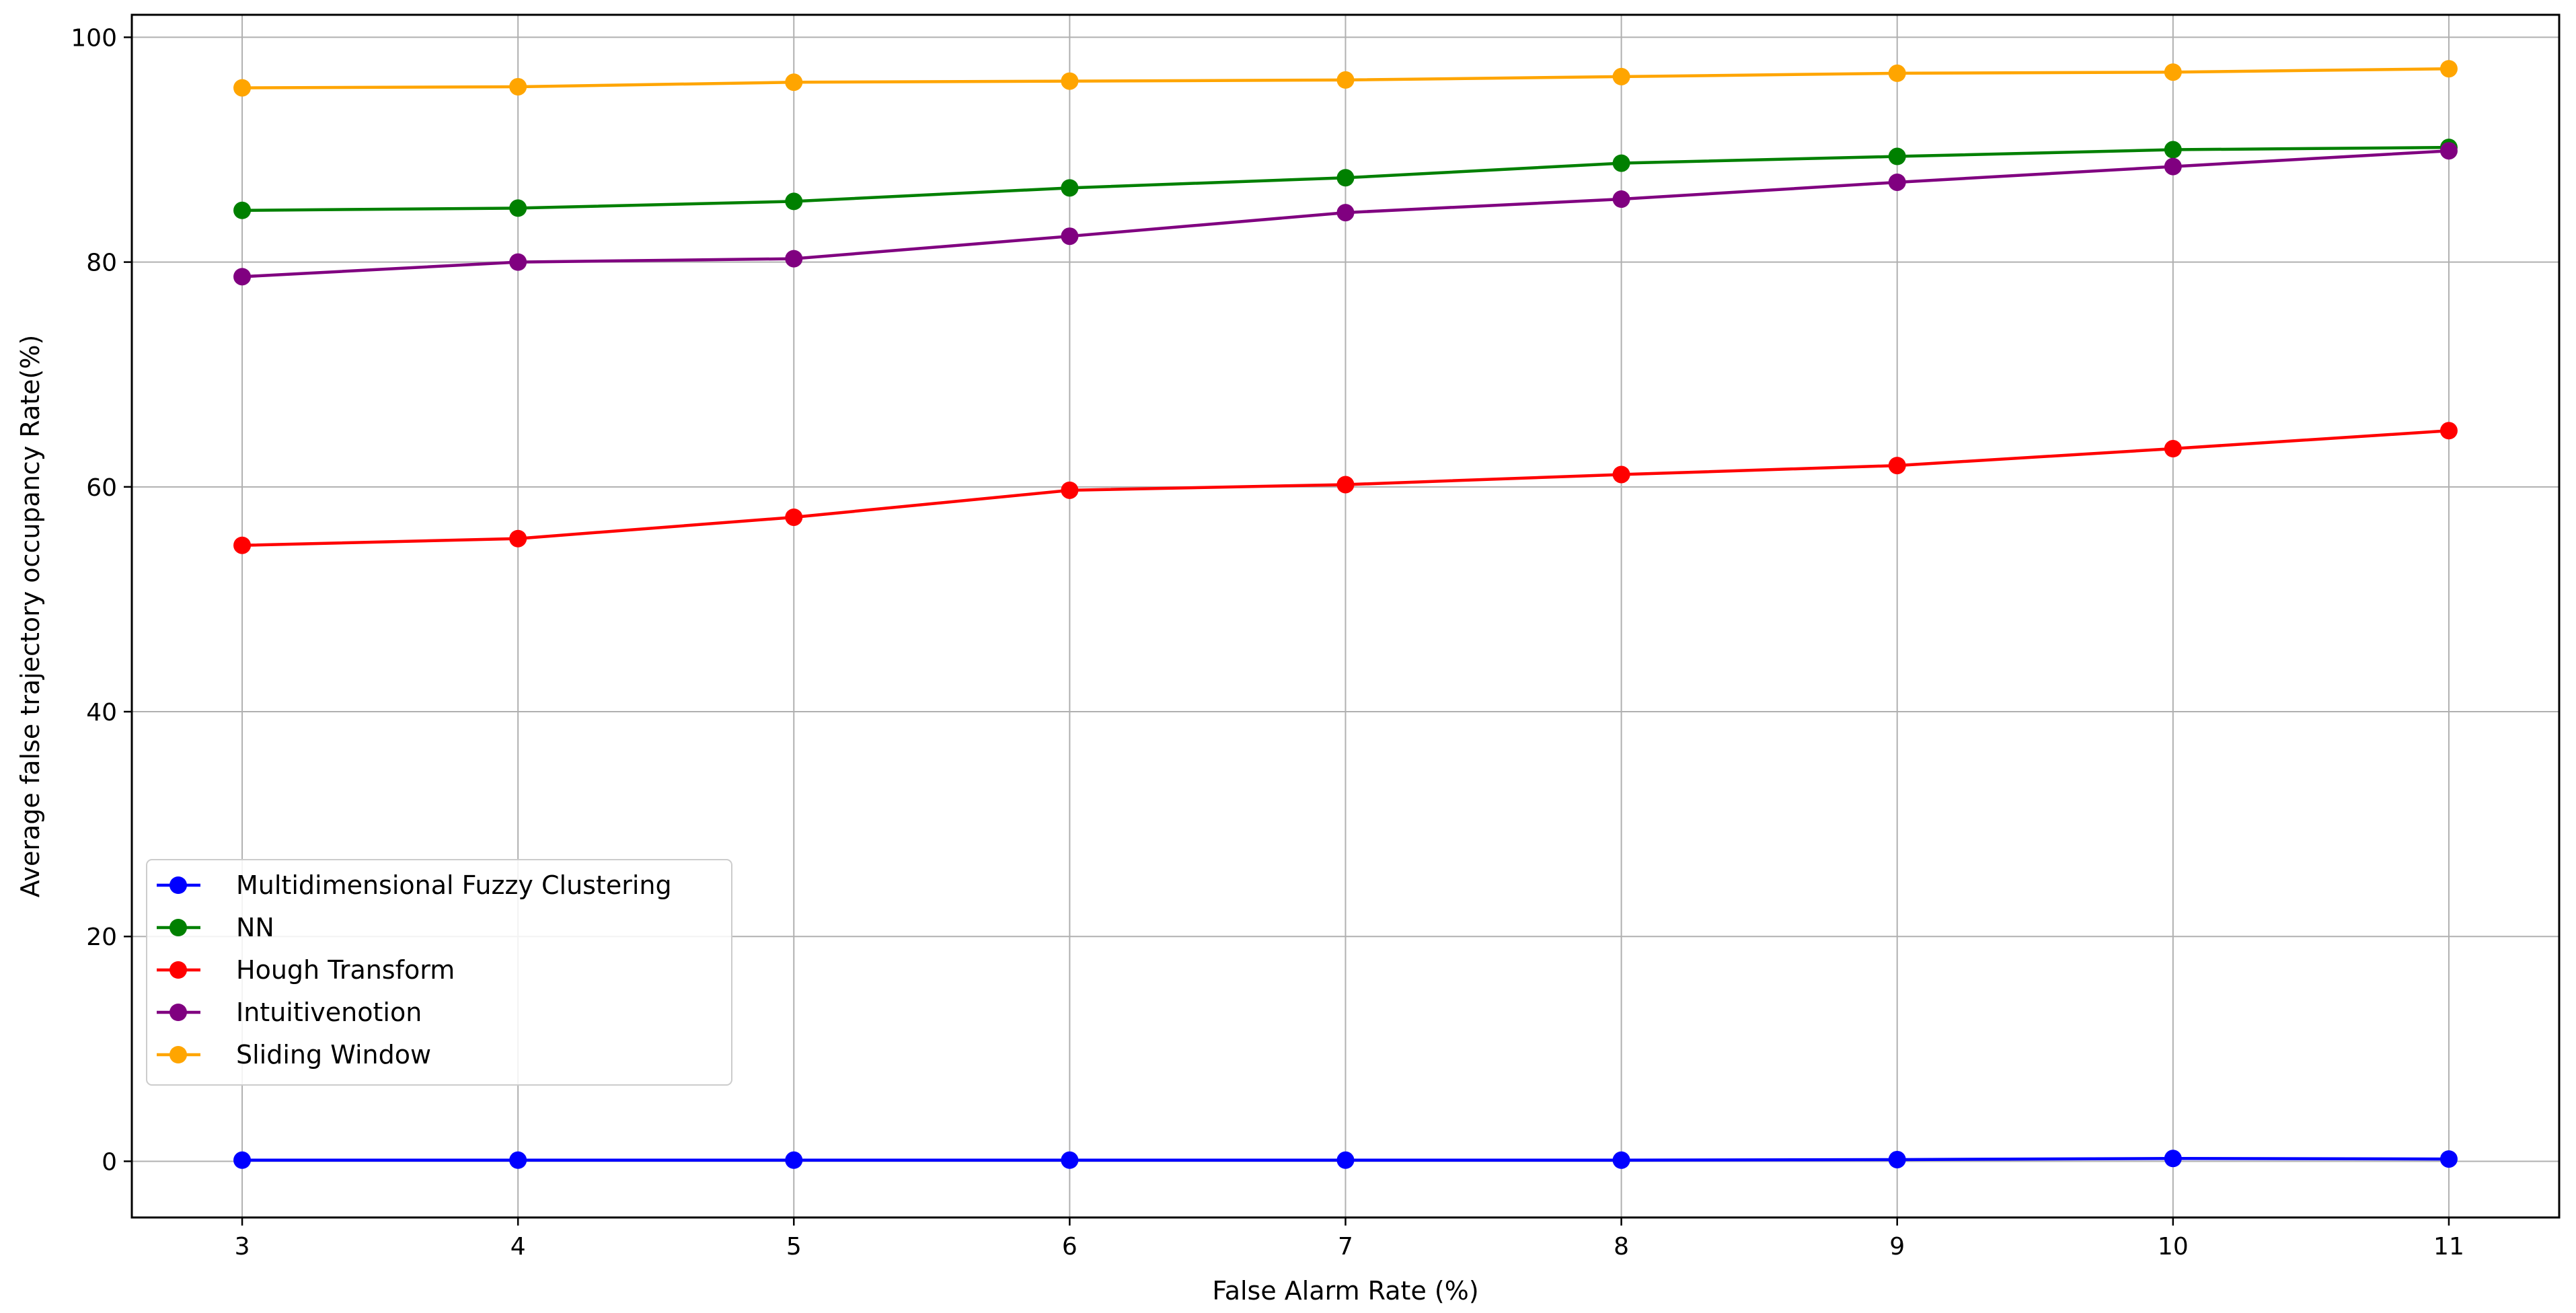 The width and height of the screenshot is (2576, 1313). Describe the element at coordinates (1621, 1247) in the screenshot. I see `x-tick-label: 8` at that location.